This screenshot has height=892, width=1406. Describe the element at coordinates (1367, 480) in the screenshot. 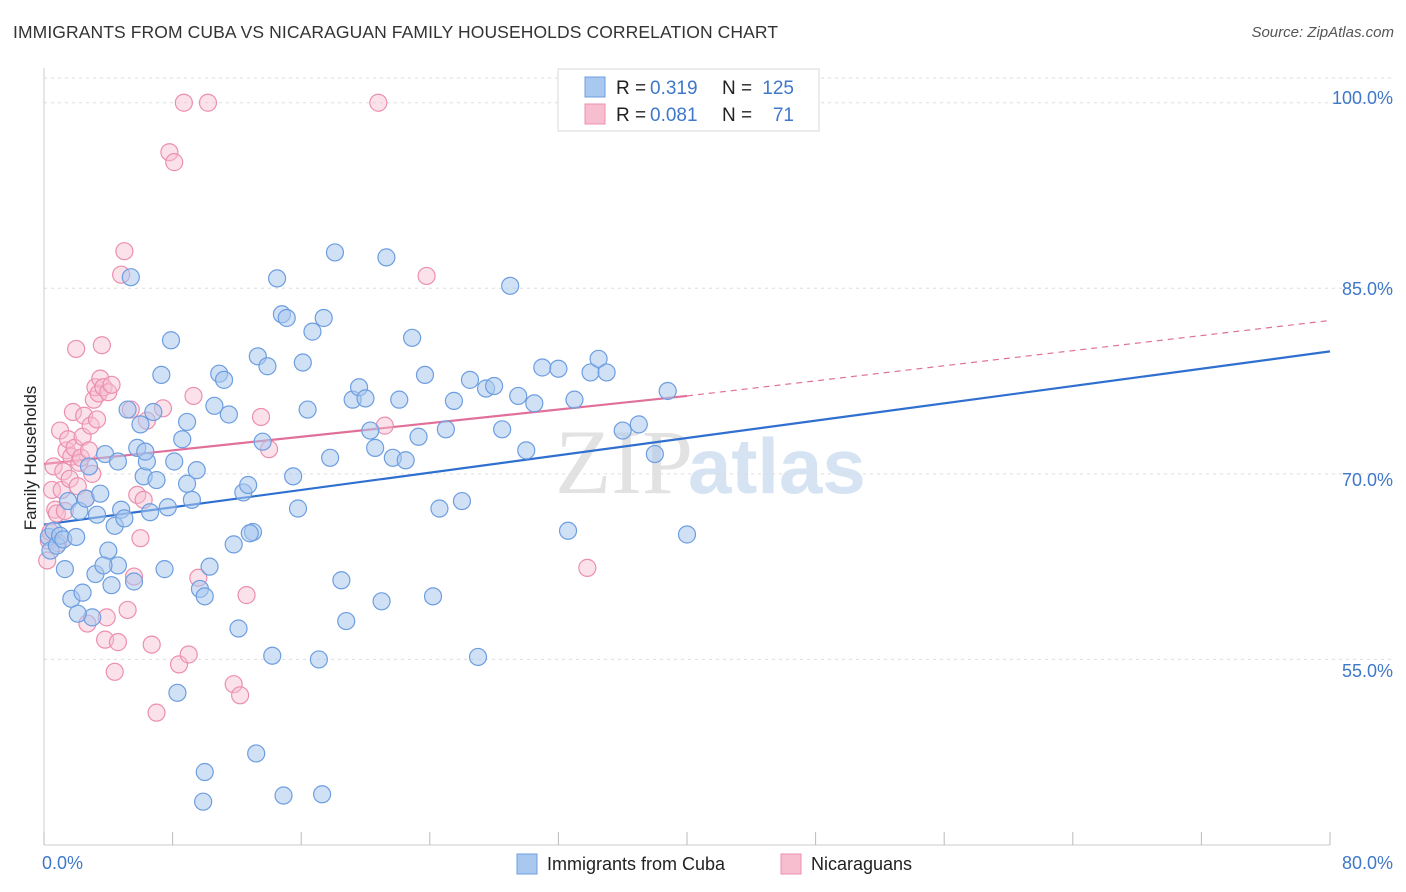

I see `y-tick-label: 70.0%` at that location.